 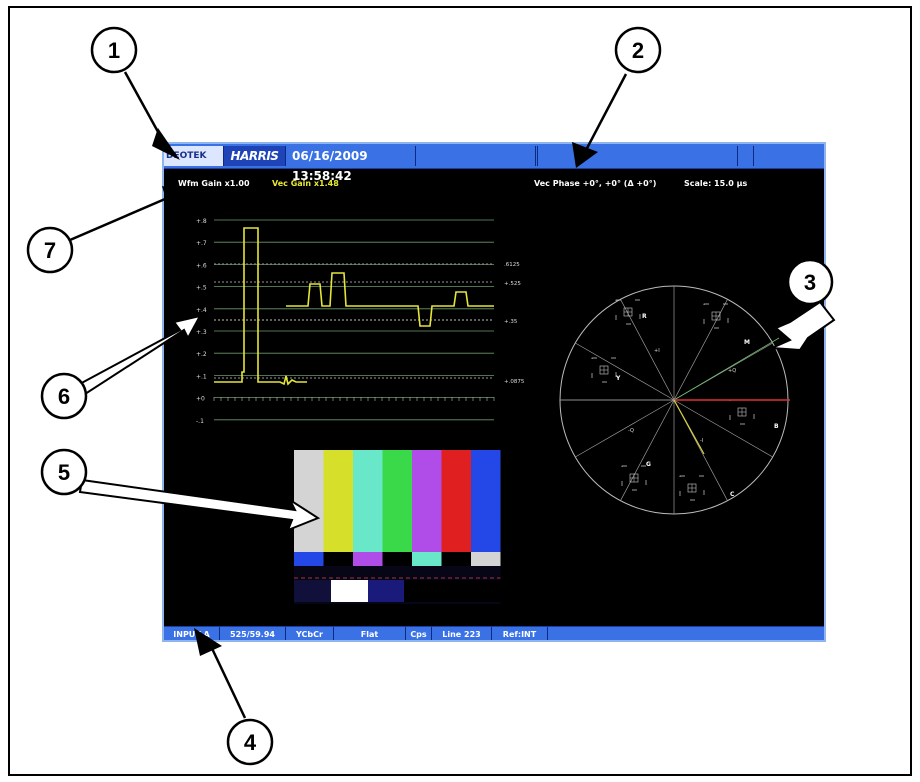 I want to click on y-tick-label: +.1, so click(x=201, y=376).